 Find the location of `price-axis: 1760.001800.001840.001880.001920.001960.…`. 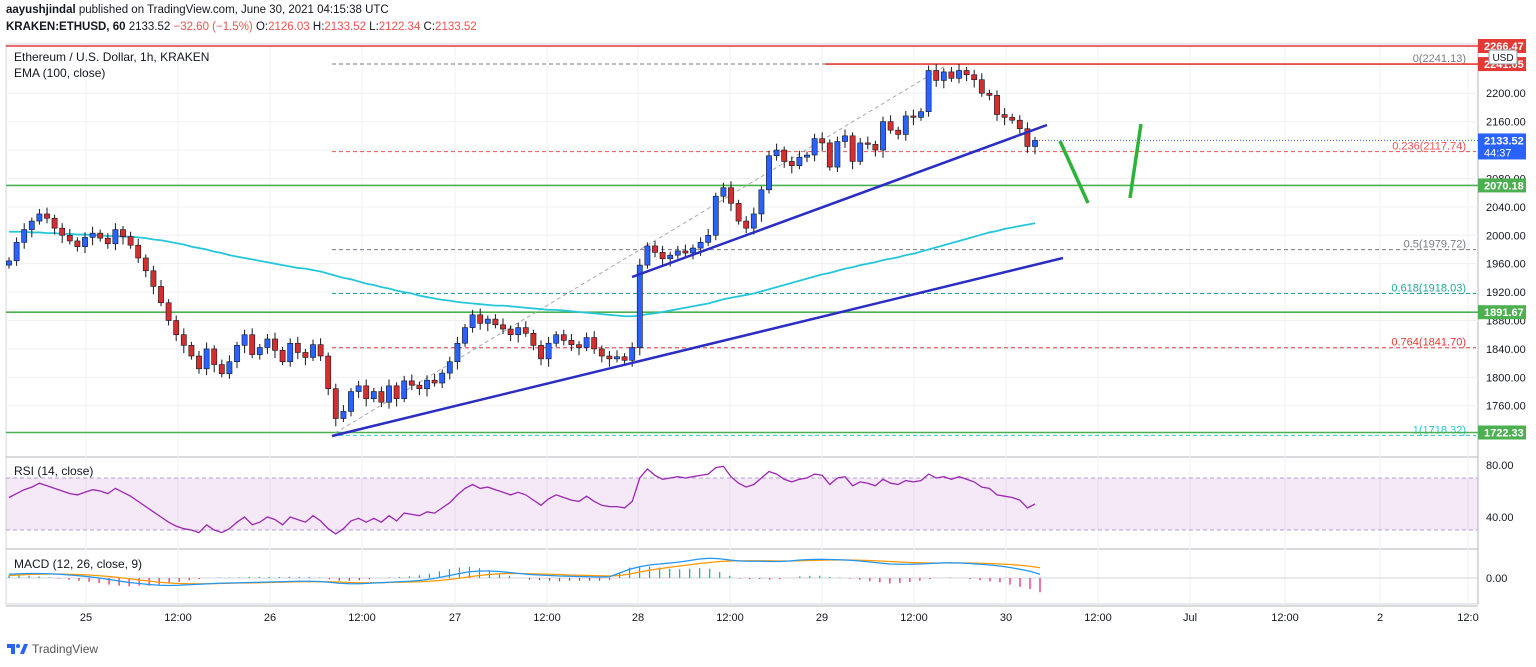

price-axis: 1760.001800.001840.001880.001920.001960.… is located at coordinates (1502, 239).